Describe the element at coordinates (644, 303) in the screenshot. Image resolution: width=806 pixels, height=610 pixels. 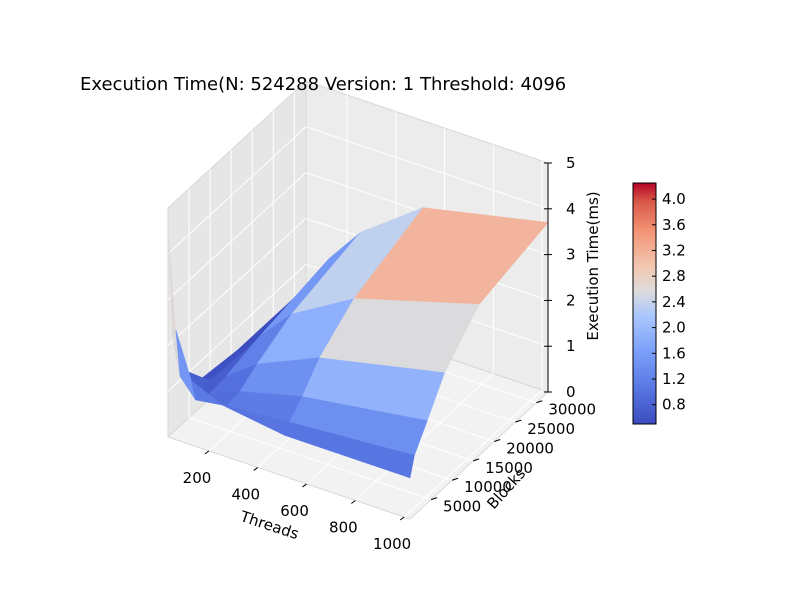
I see `colorbar-bar` at that location.